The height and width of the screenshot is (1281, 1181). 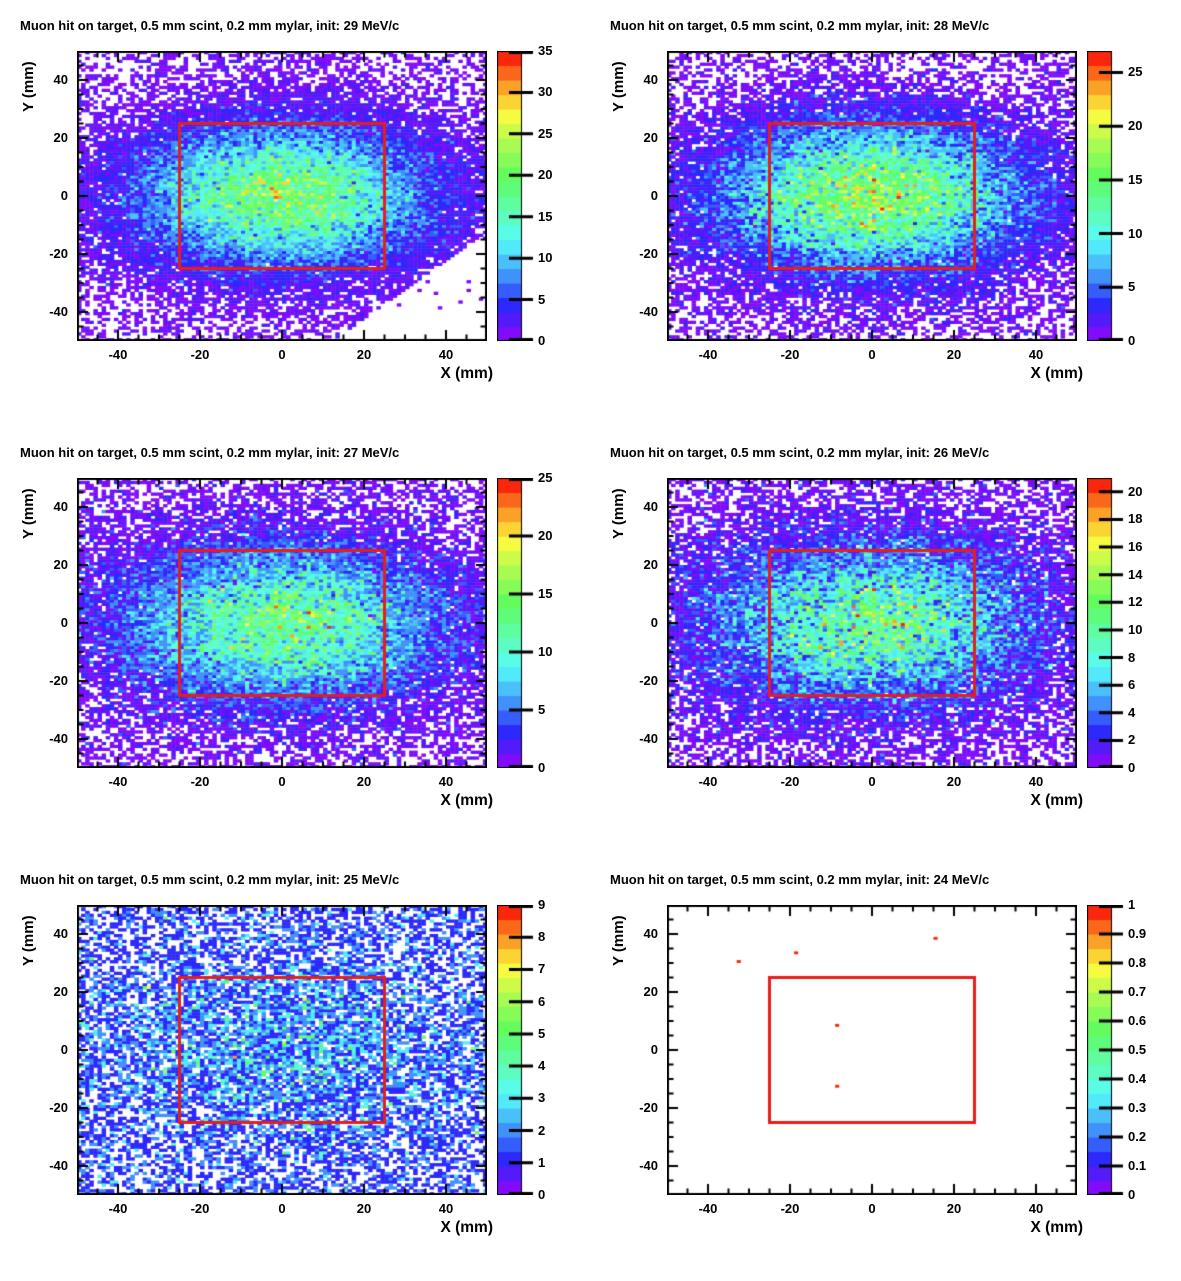 I want to click on ctick-label: 0.3, so click(x=1137, y=1107).